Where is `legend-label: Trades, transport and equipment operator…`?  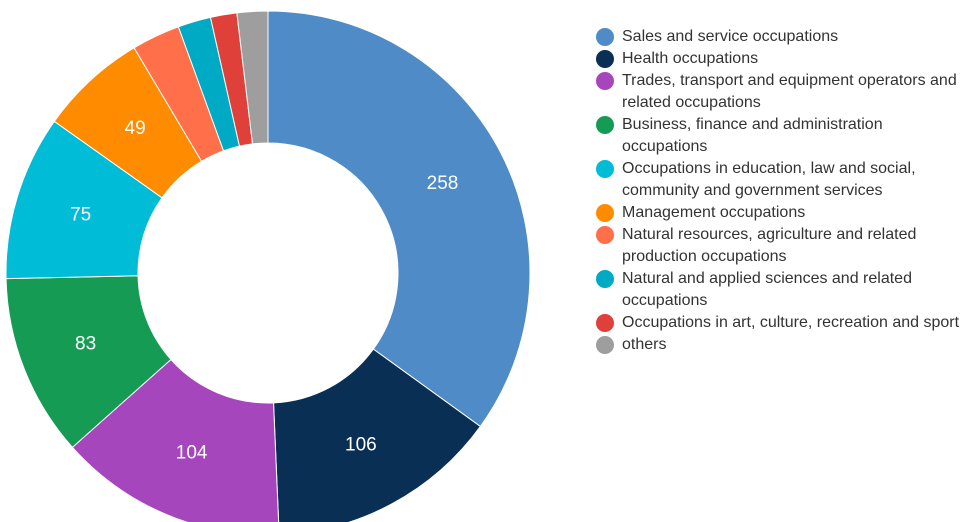
legend-label: Trades, transport and equipment operator… is located at coordinates (789, 91).